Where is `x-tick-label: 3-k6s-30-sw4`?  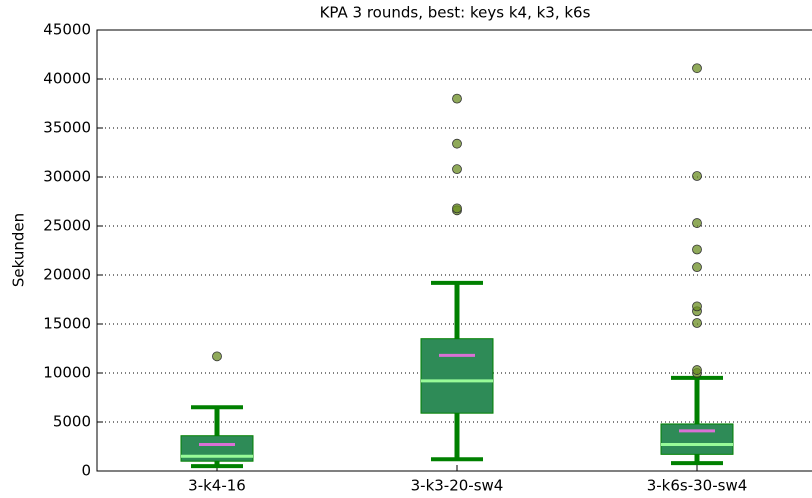 x-tick-label: 3-k6s-30-sw4 is located at coordinates (697, 486).